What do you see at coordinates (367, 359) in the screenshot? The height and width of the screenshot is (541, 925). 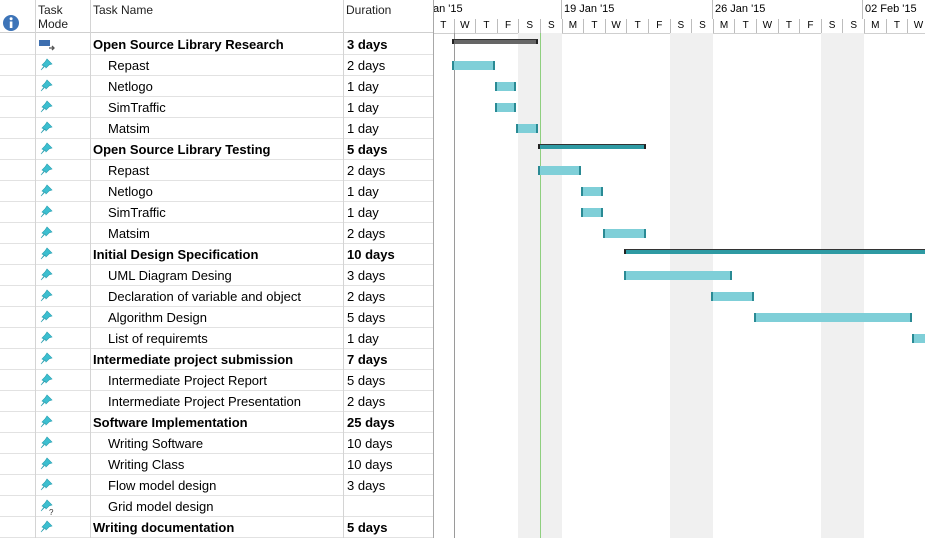 I see `task-duration: 7 days` at bounding box center [367, 359].